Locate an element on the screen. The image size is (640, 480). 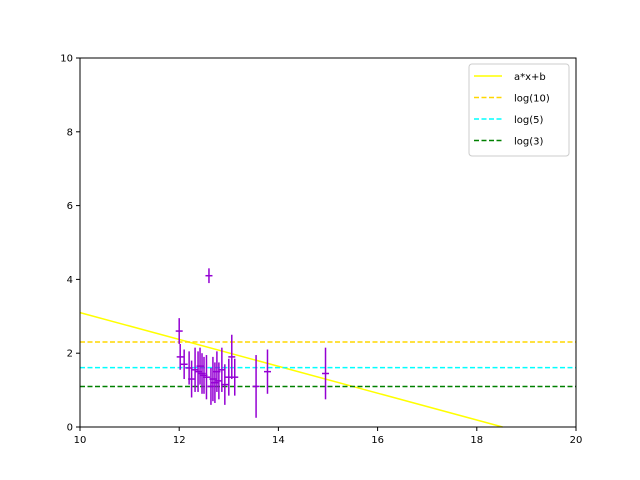
x-tick-label: 12 is located at coordinates (179, 440).